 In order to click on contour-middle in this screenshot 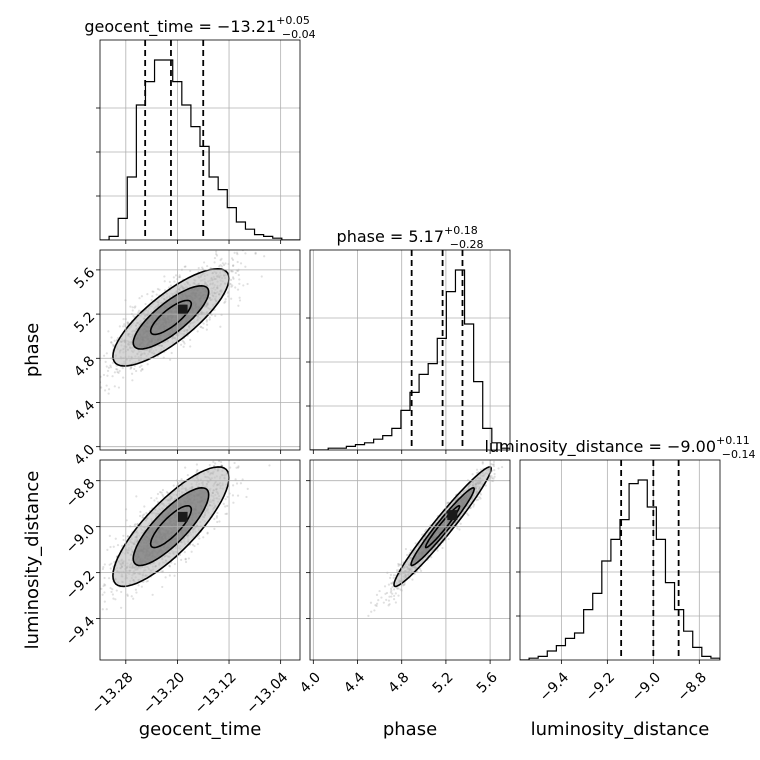, I will do `click(171, 317)`.